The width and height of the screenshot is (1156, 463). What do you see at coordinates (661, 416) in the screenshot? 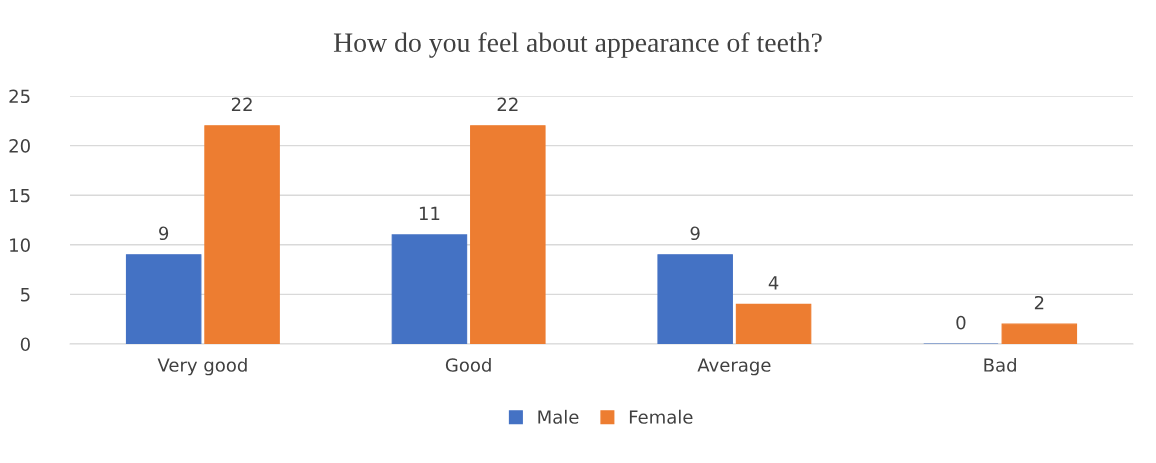
I see `legend-label: Female` at bounding box center [661, 416].